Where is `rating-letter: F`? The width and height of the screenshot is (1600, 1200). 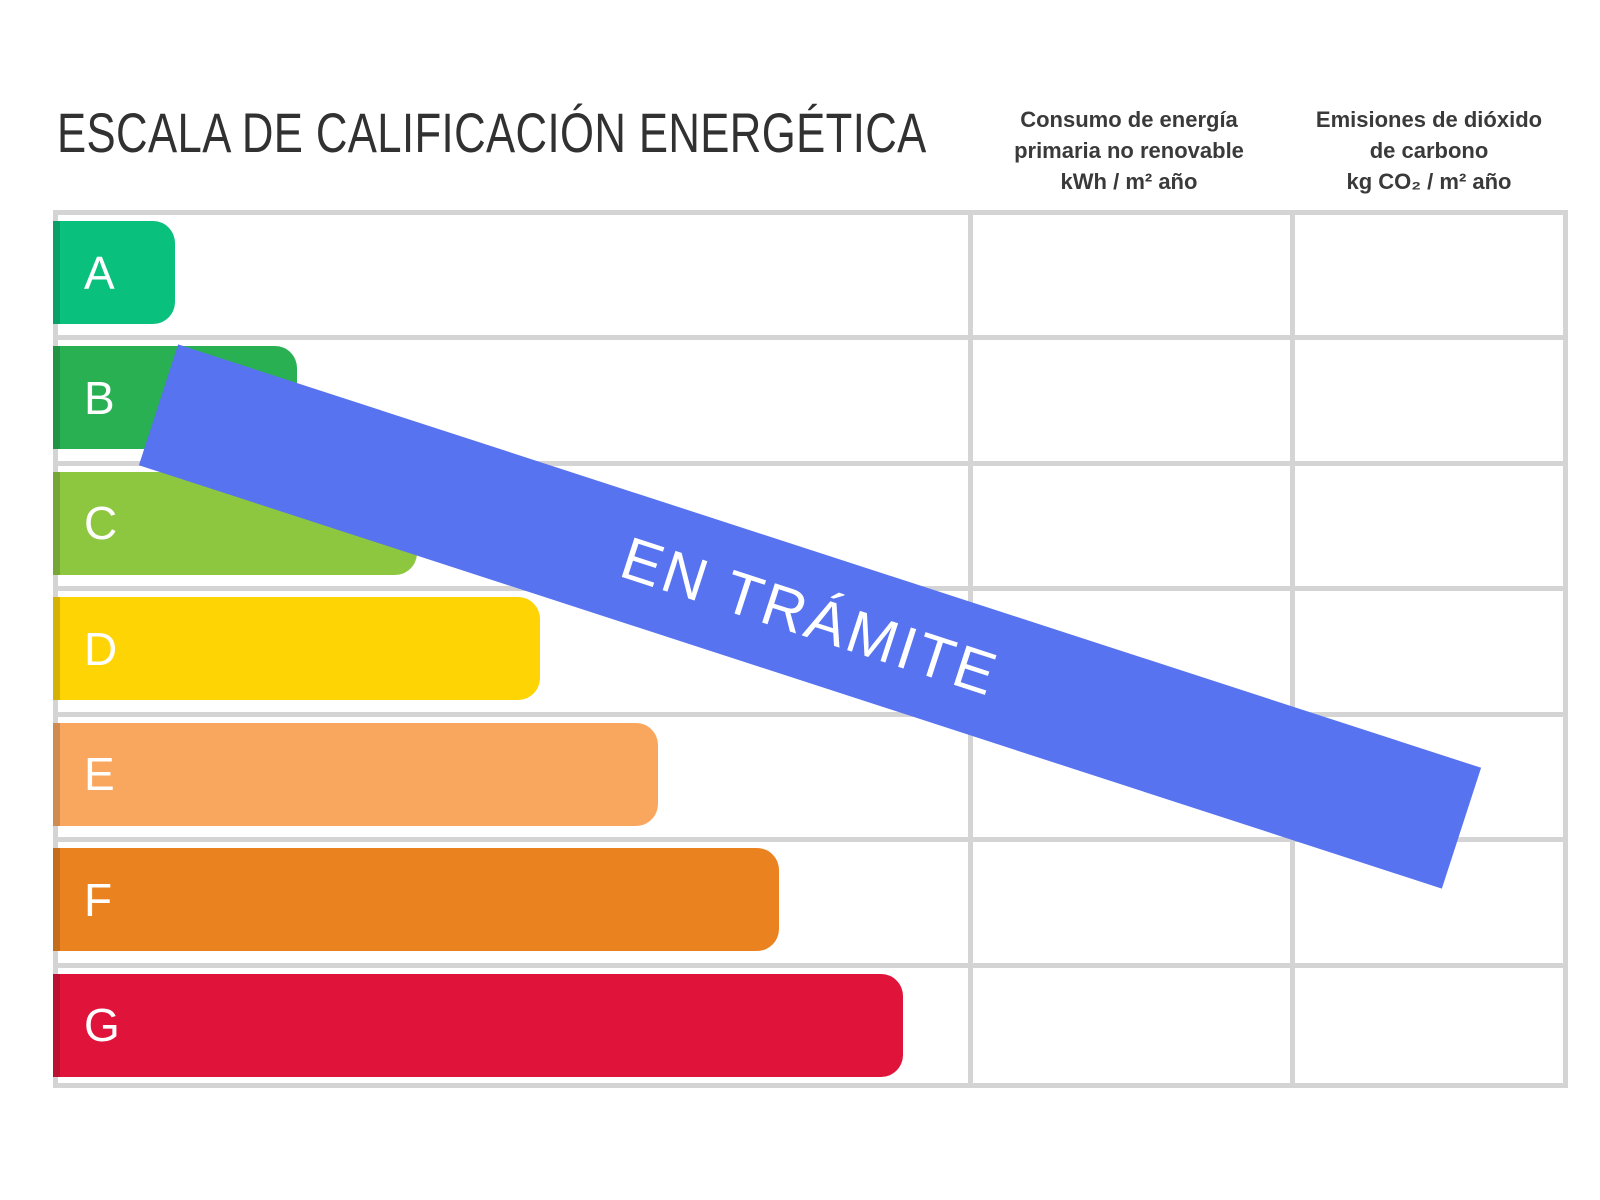 rating-letter: F is located at coordinates (98, 899).